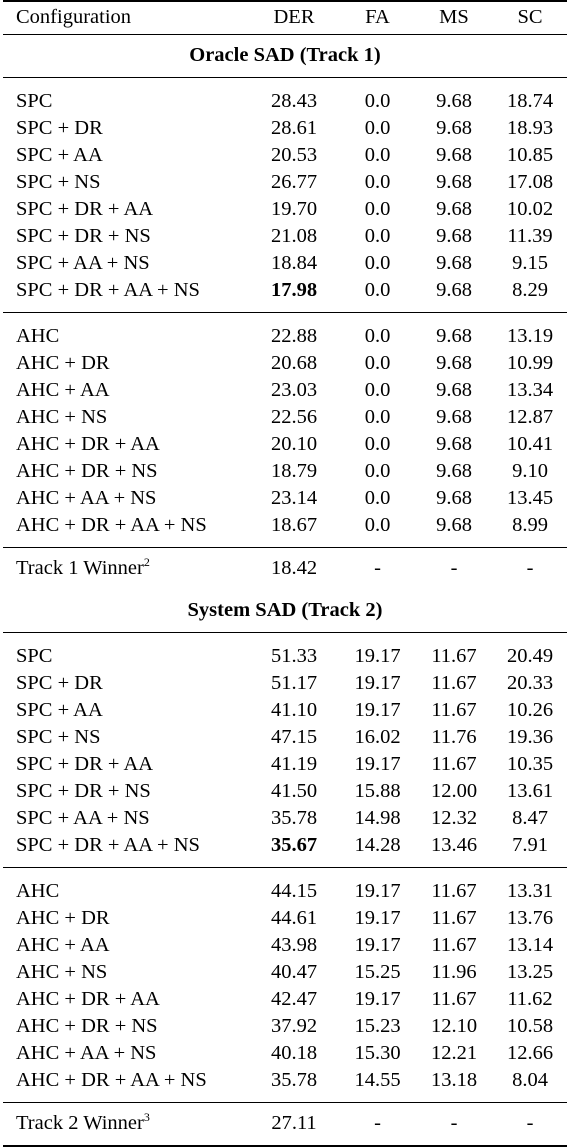 The image size is (570, 1147). I want to click on cell-configuration: AHC + AA, so click(63, 389).